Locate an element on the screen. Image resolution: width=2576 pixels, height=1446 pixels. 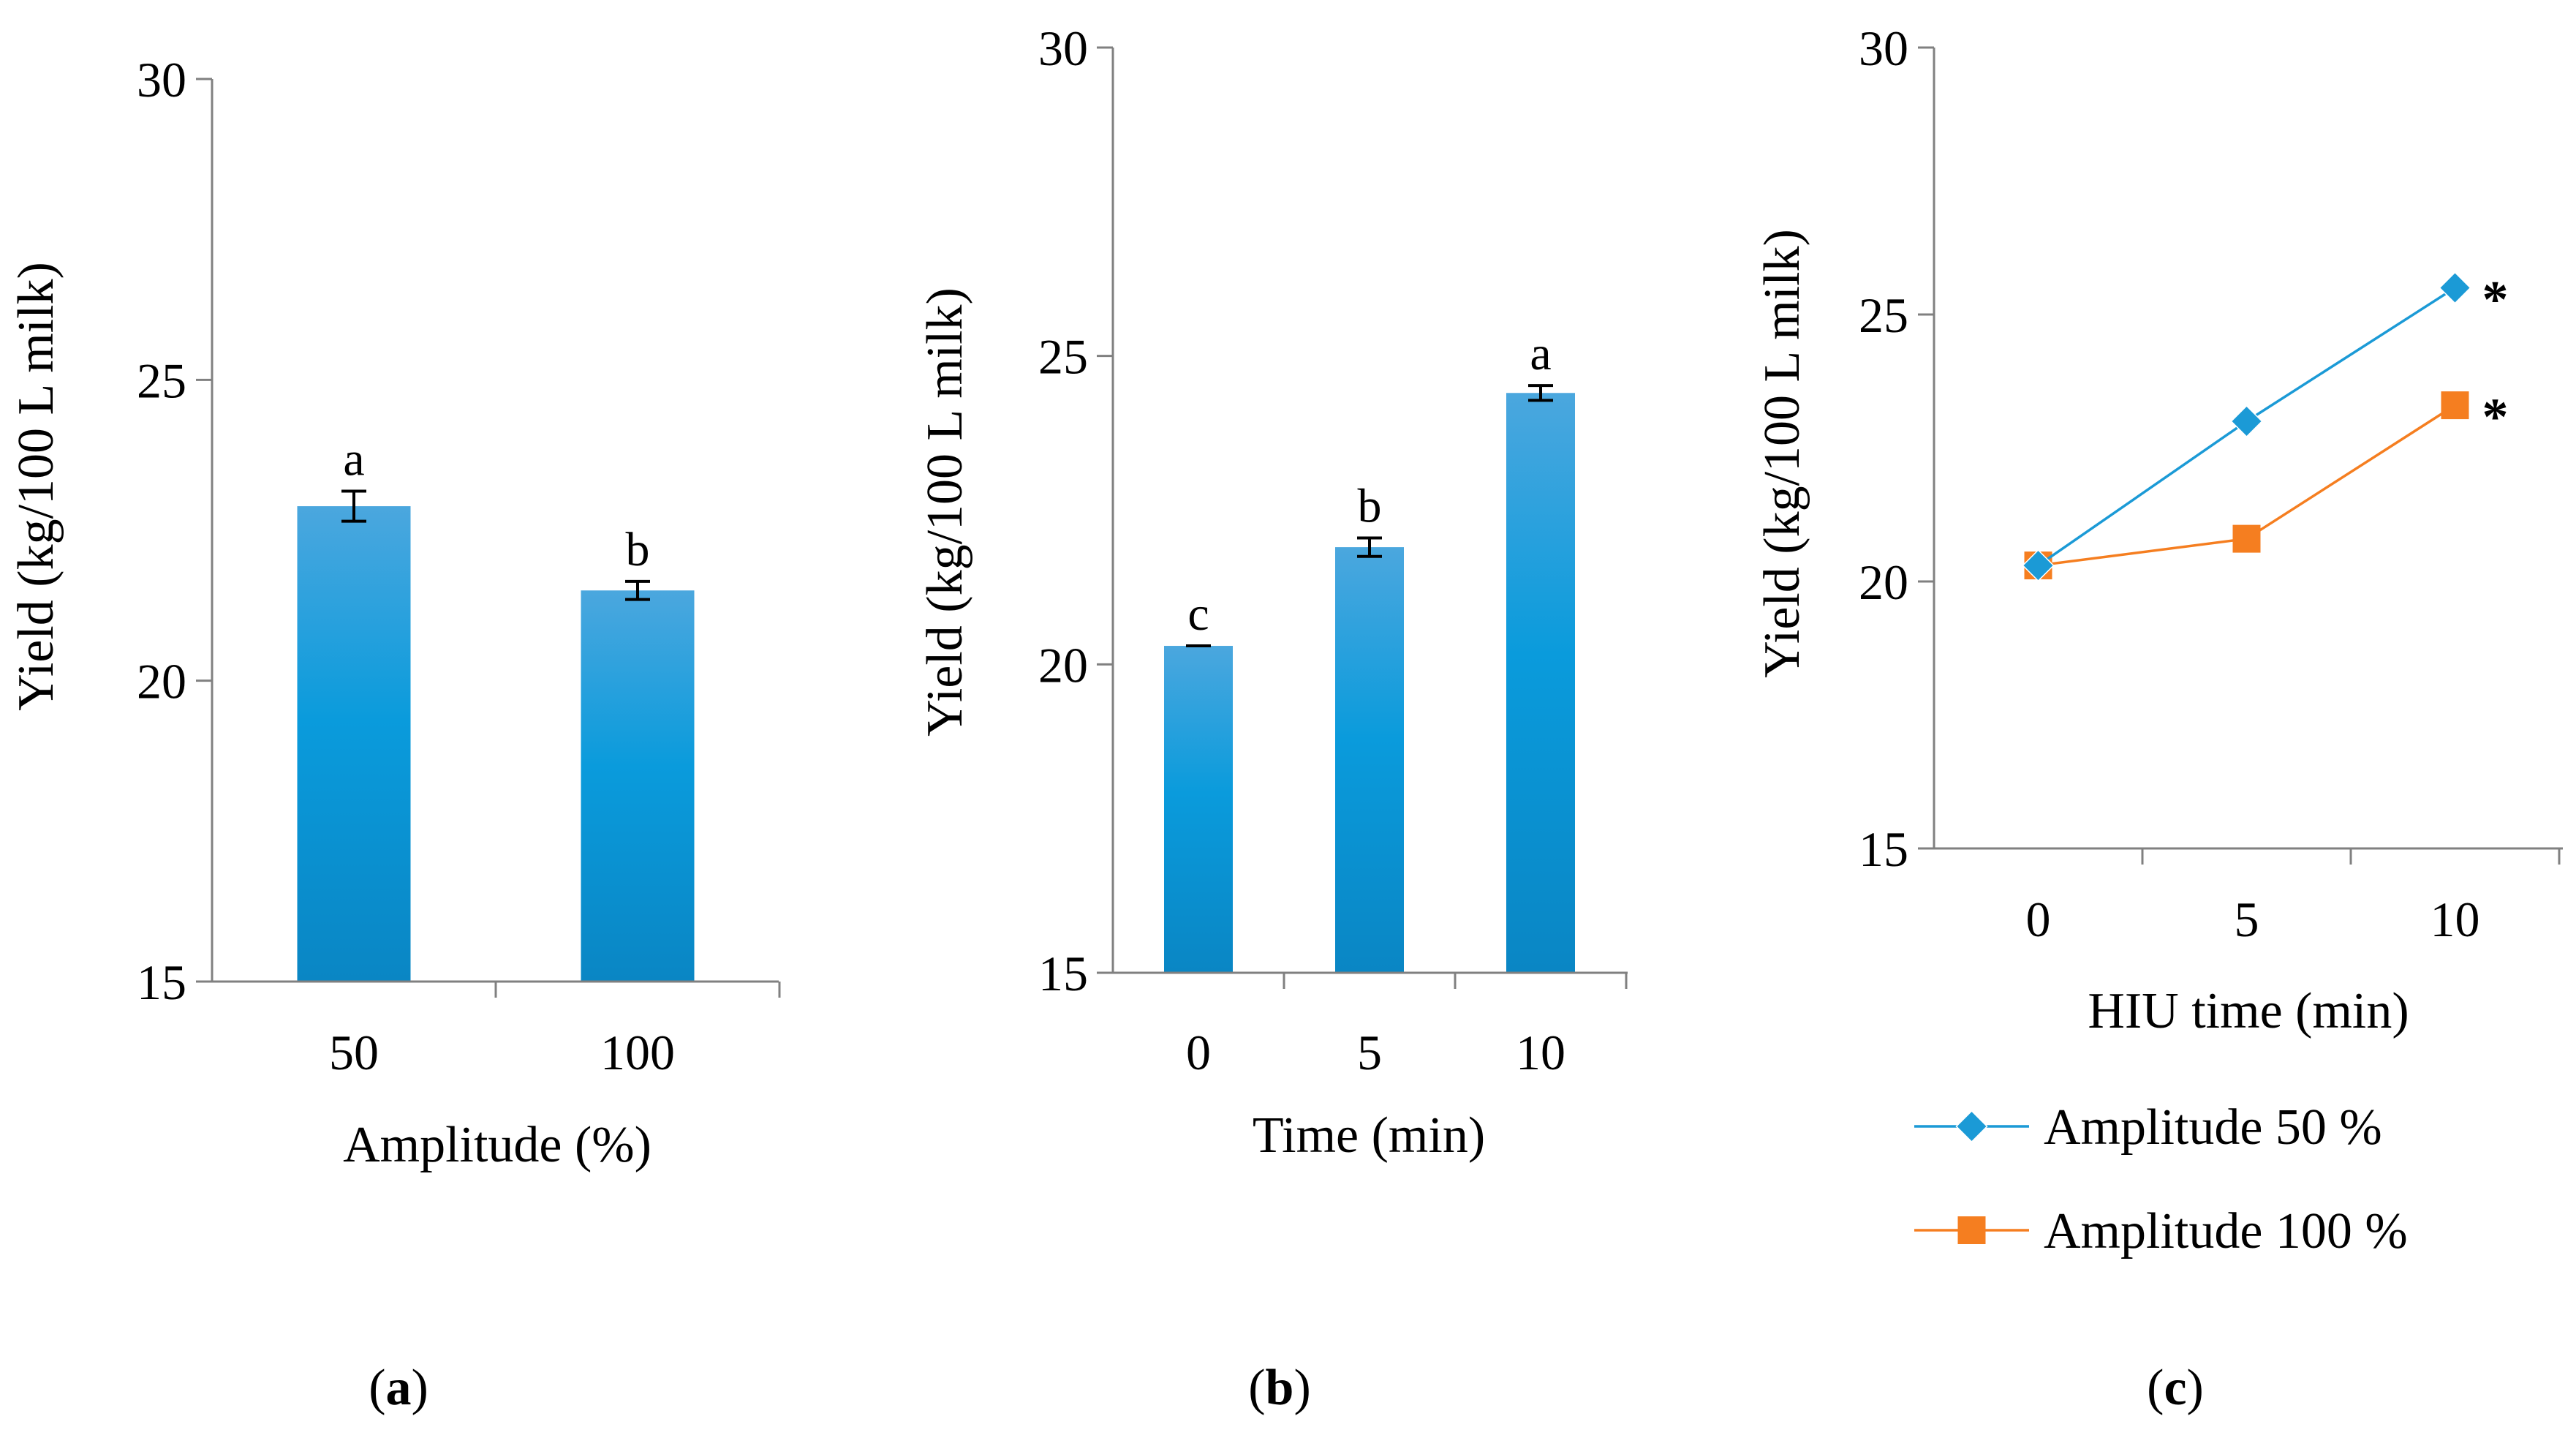
panel-b-x-tick-label: 5 is located at coordinates (1369, 1052).